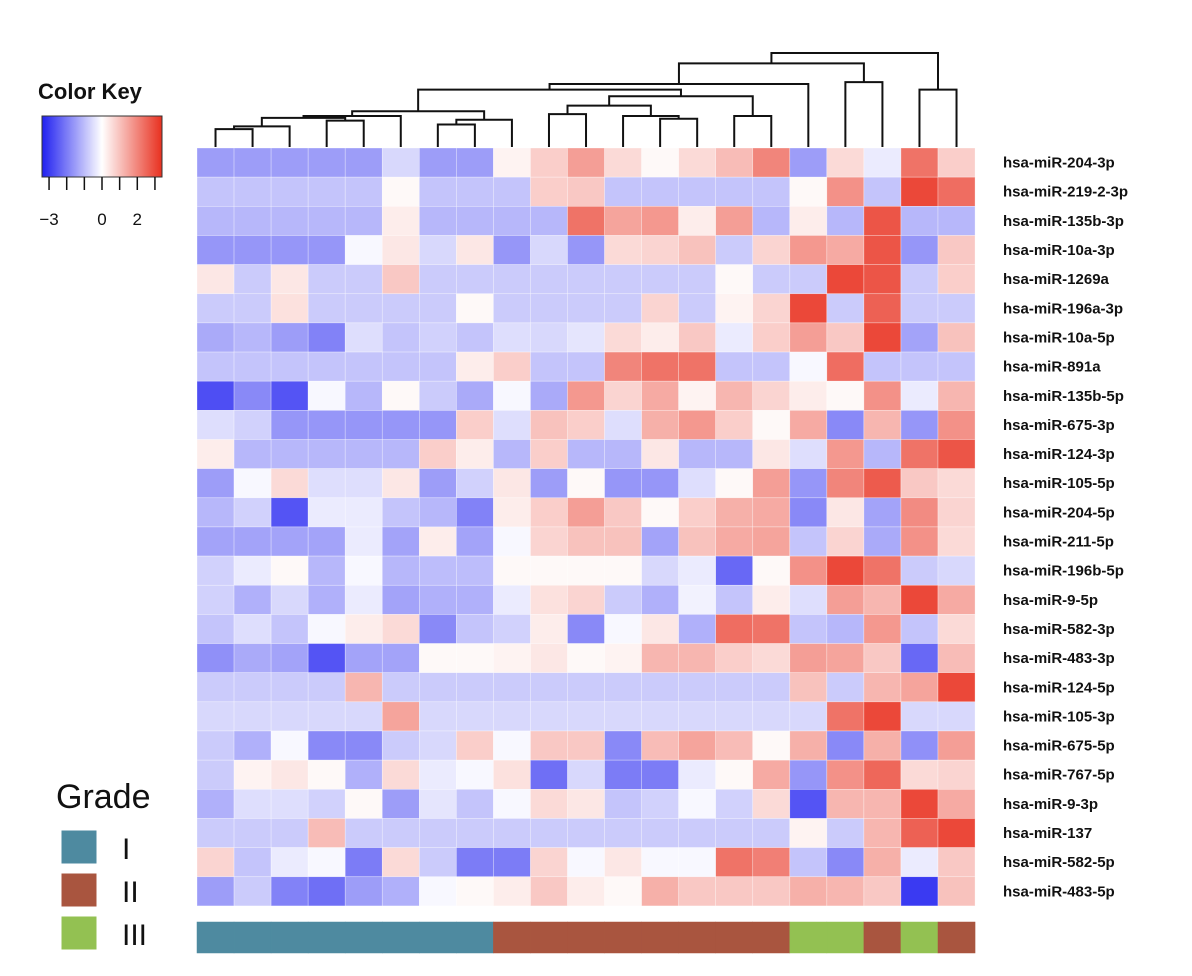 The image size is (1192, 976). Describe the element at coordinates (101, 219) in the screenshot. I see `color-key-tick-label: 0` at that location.